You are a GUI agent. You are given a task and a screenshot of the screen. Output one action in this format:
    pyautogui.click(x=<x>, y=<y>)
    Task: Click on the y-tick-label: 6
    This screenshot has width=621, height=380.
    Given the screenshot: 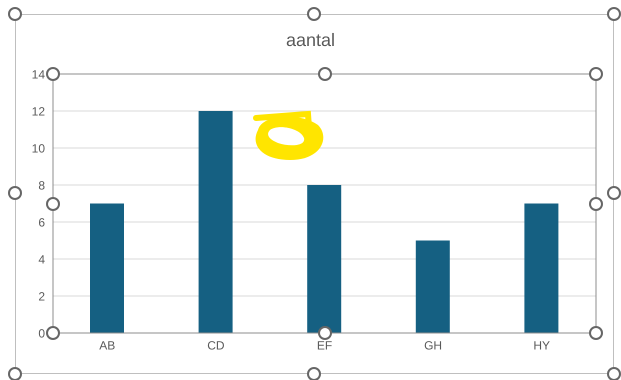 What is the action you would take?
    pyautogui.click(x=42, y=222)
    